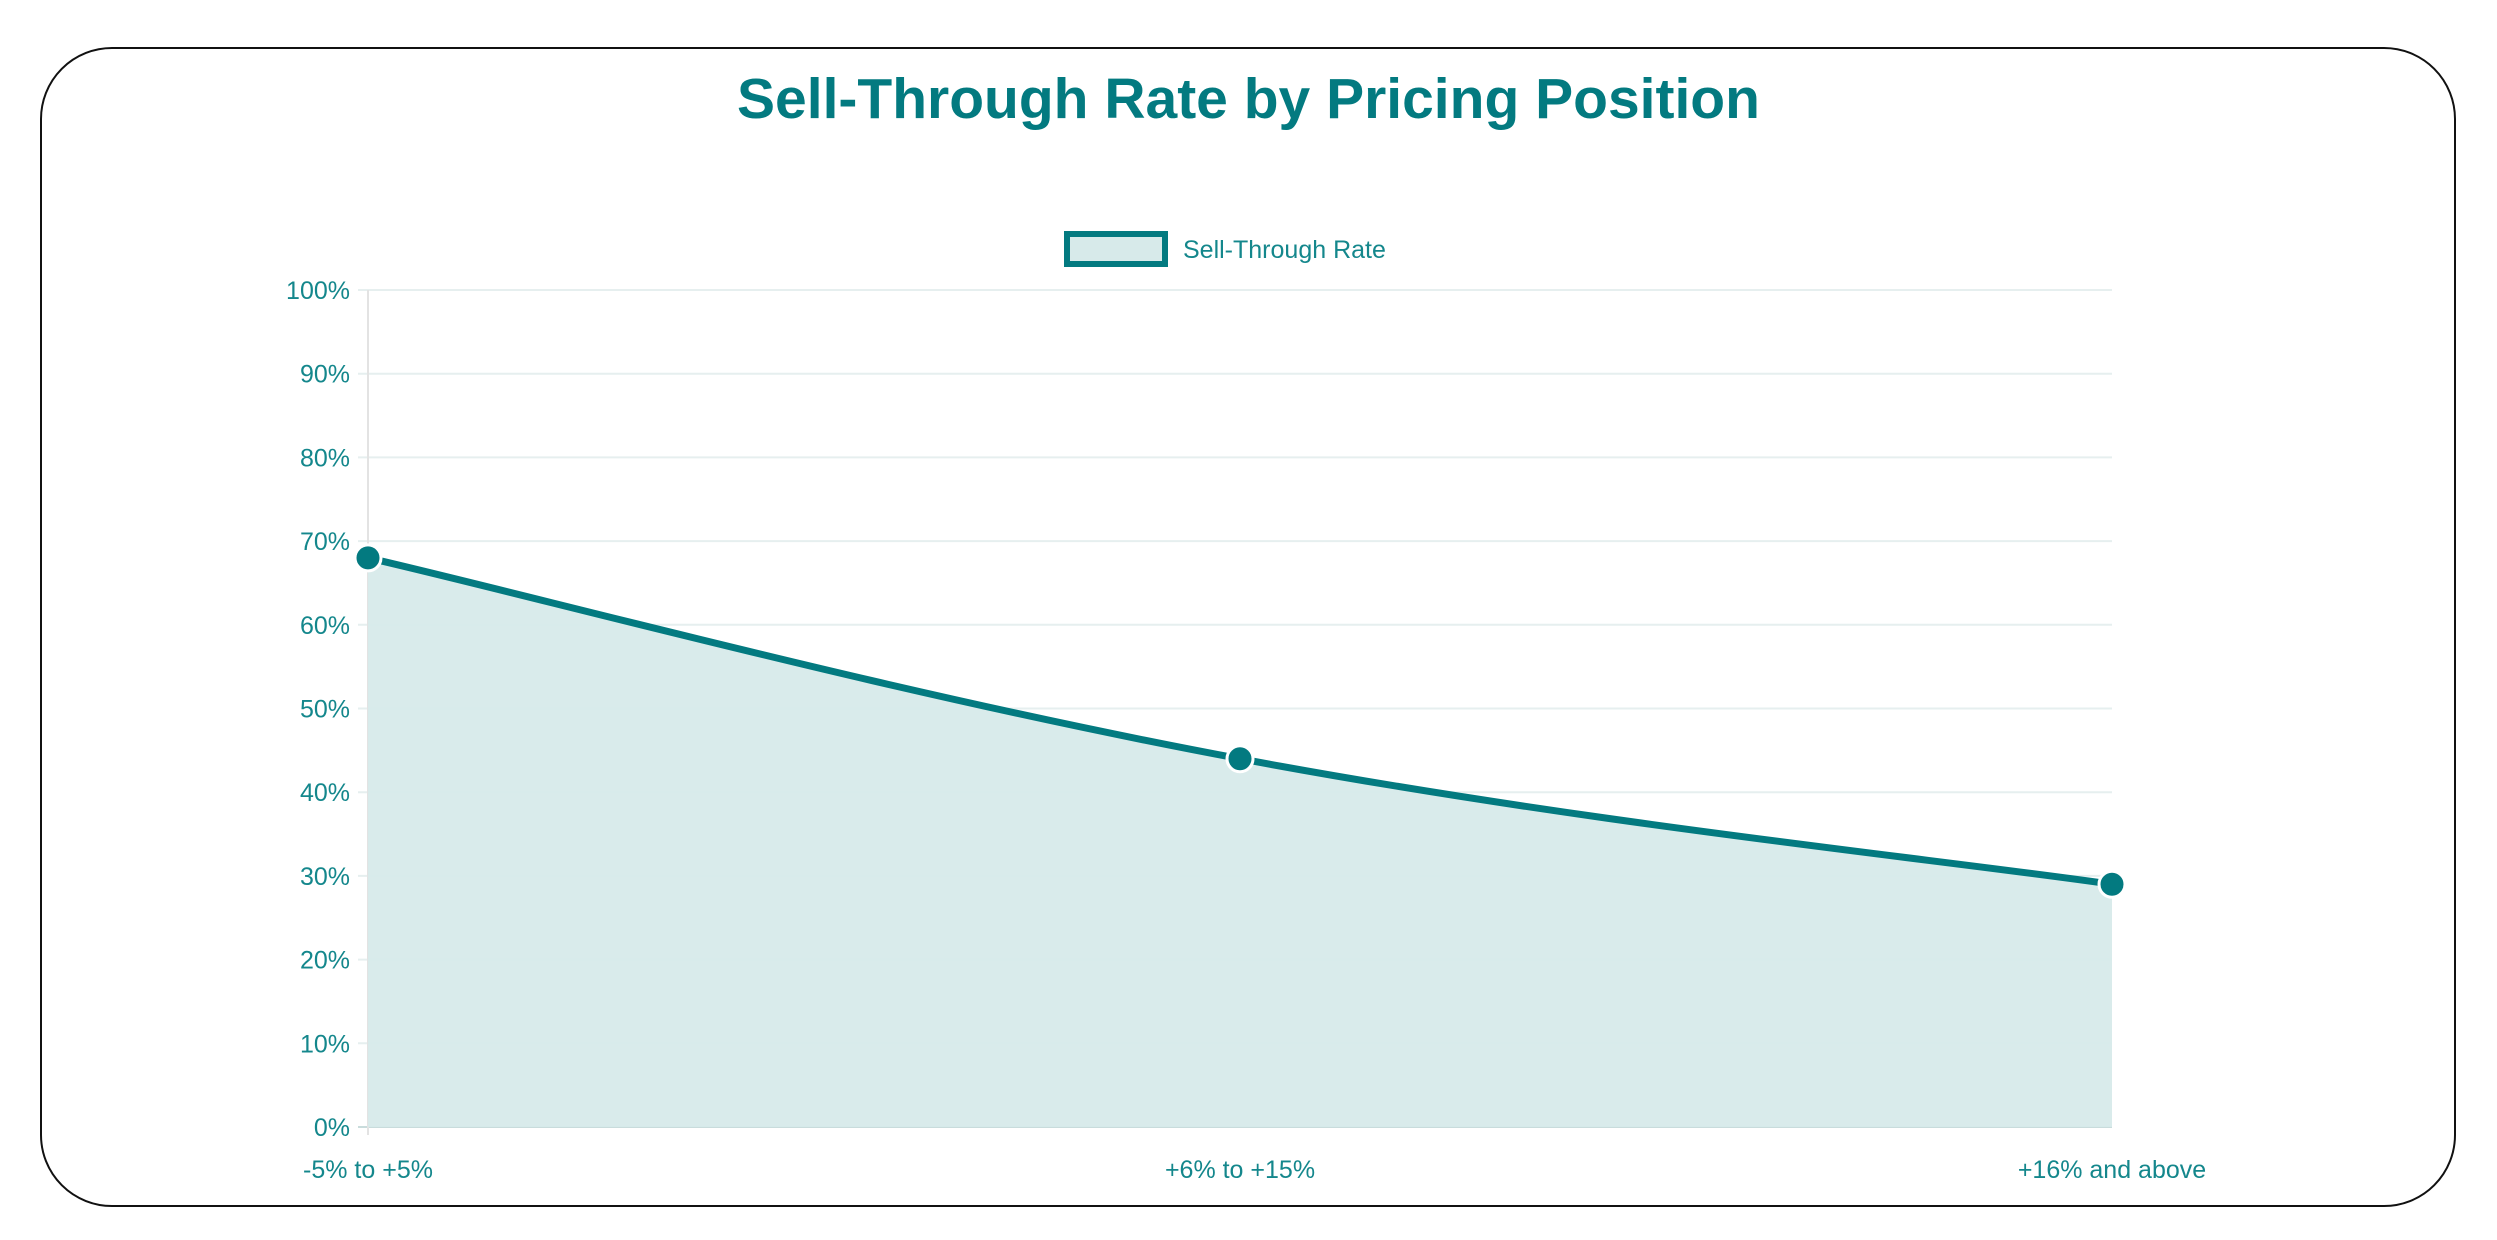  What do you see at coordinates (325, 793) in the screenshot?
I see `y-tick-label: 40%` at bounding box center [325, 793].